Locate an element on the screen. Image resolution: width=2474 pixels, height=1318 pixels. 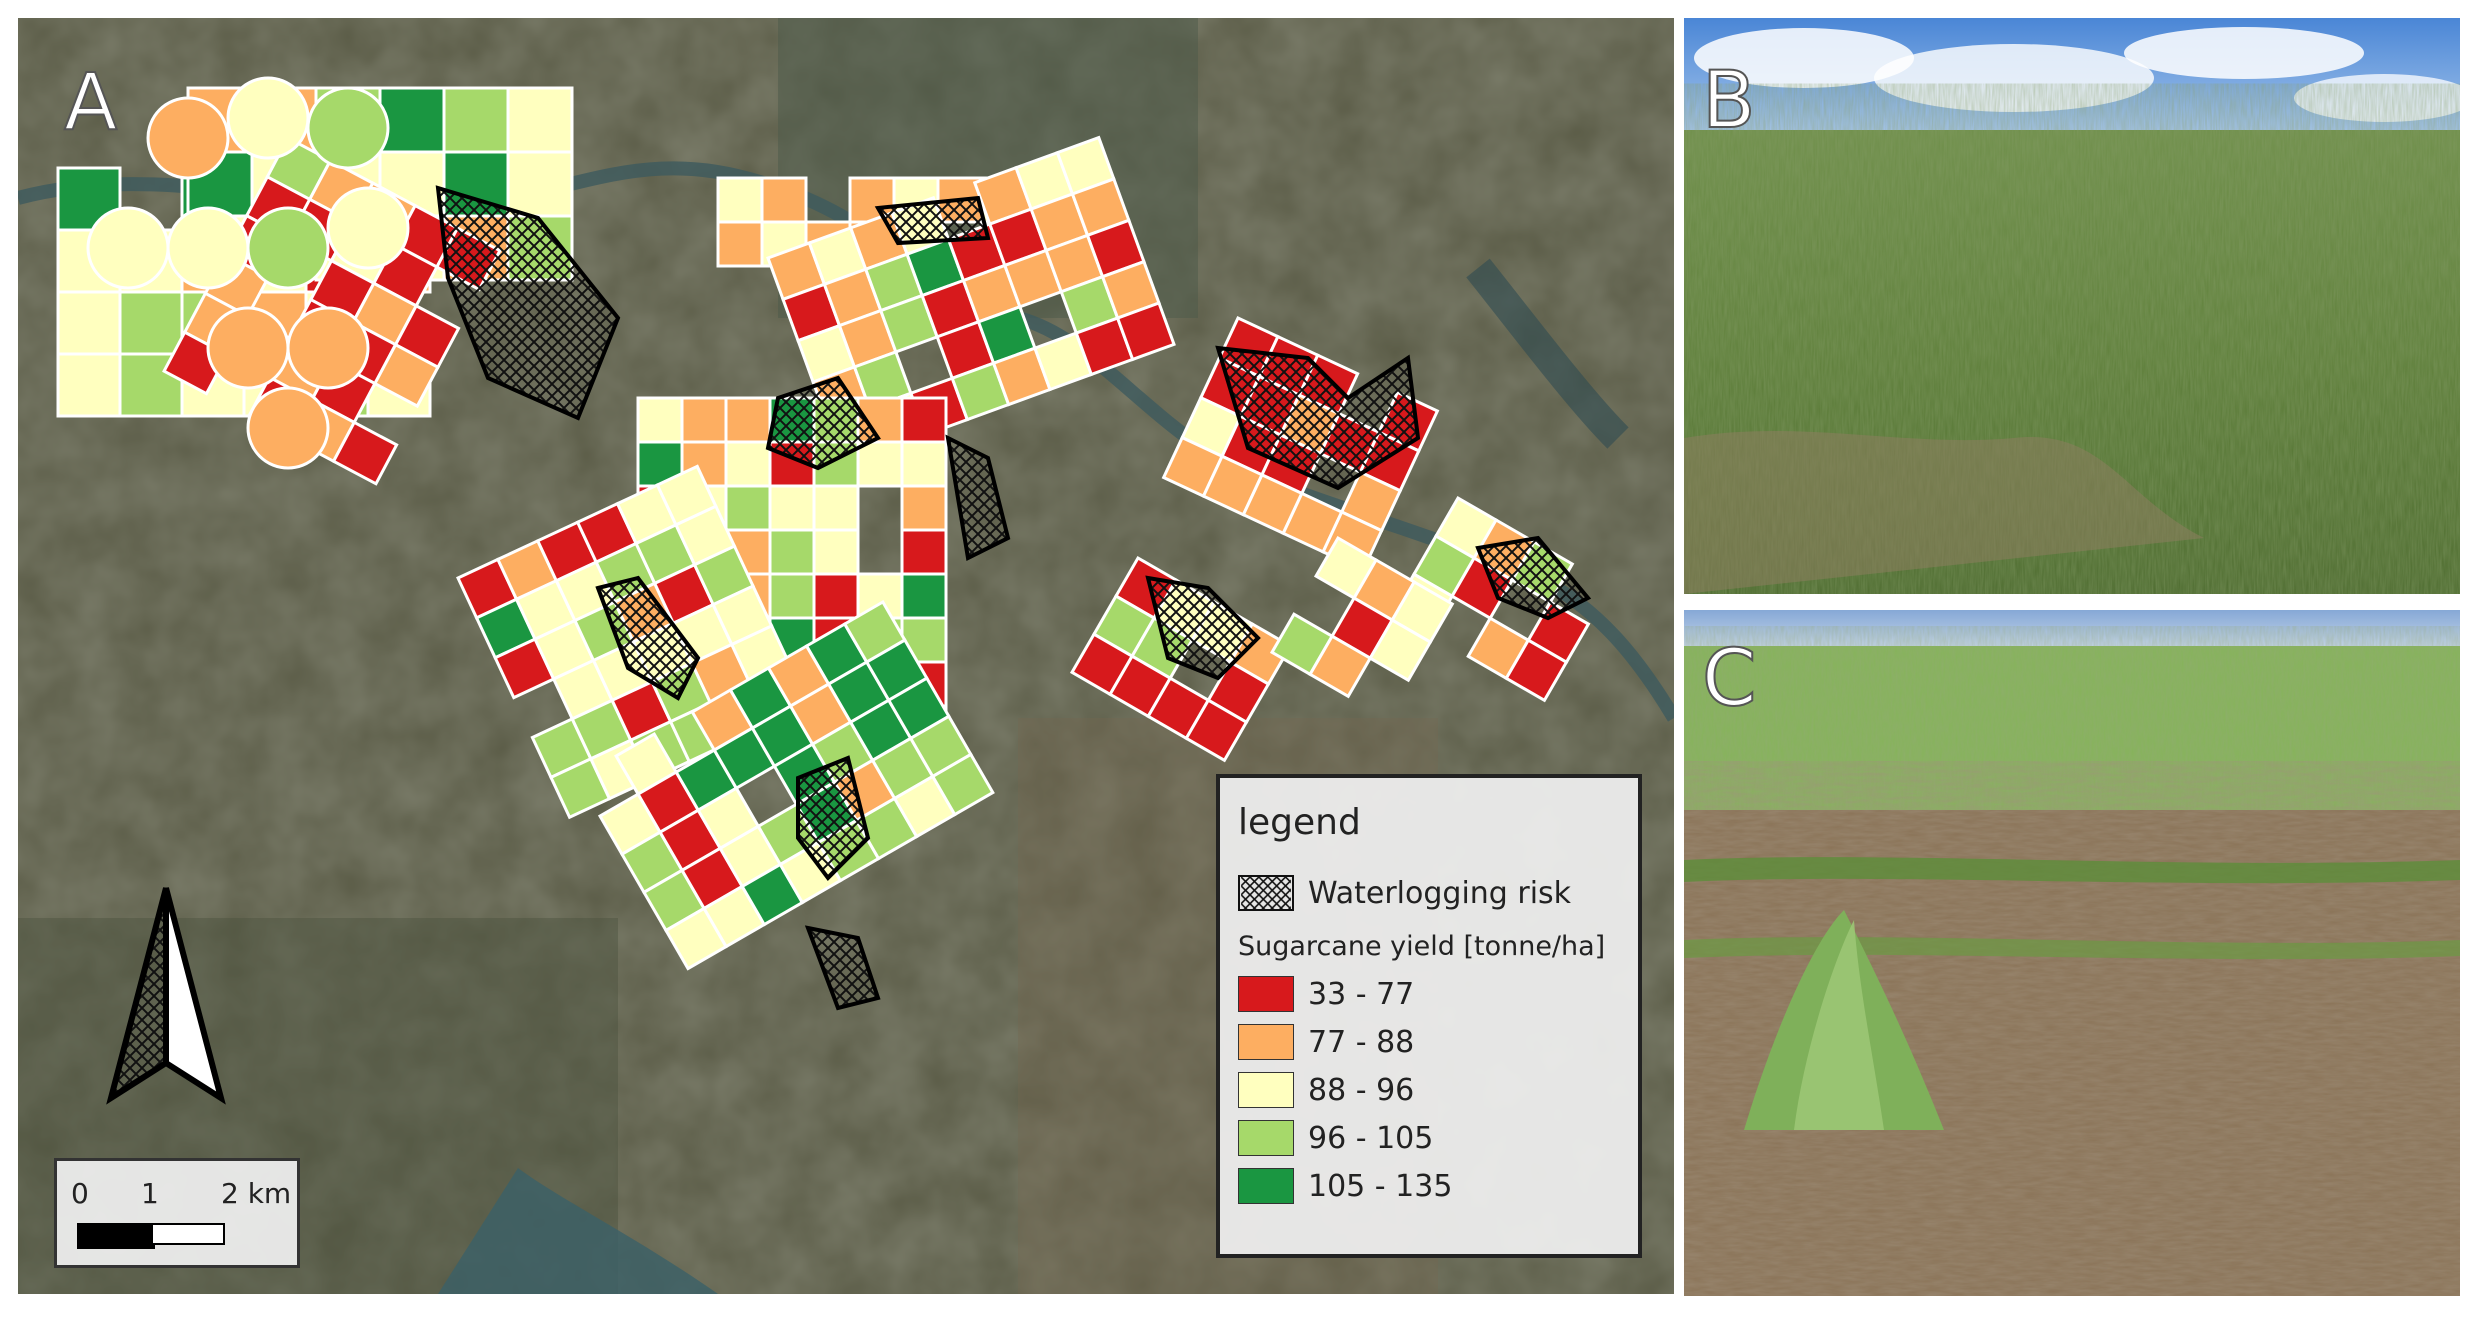
legend-class-row: 105 - 135 is located at coordinates (1429, 1186).